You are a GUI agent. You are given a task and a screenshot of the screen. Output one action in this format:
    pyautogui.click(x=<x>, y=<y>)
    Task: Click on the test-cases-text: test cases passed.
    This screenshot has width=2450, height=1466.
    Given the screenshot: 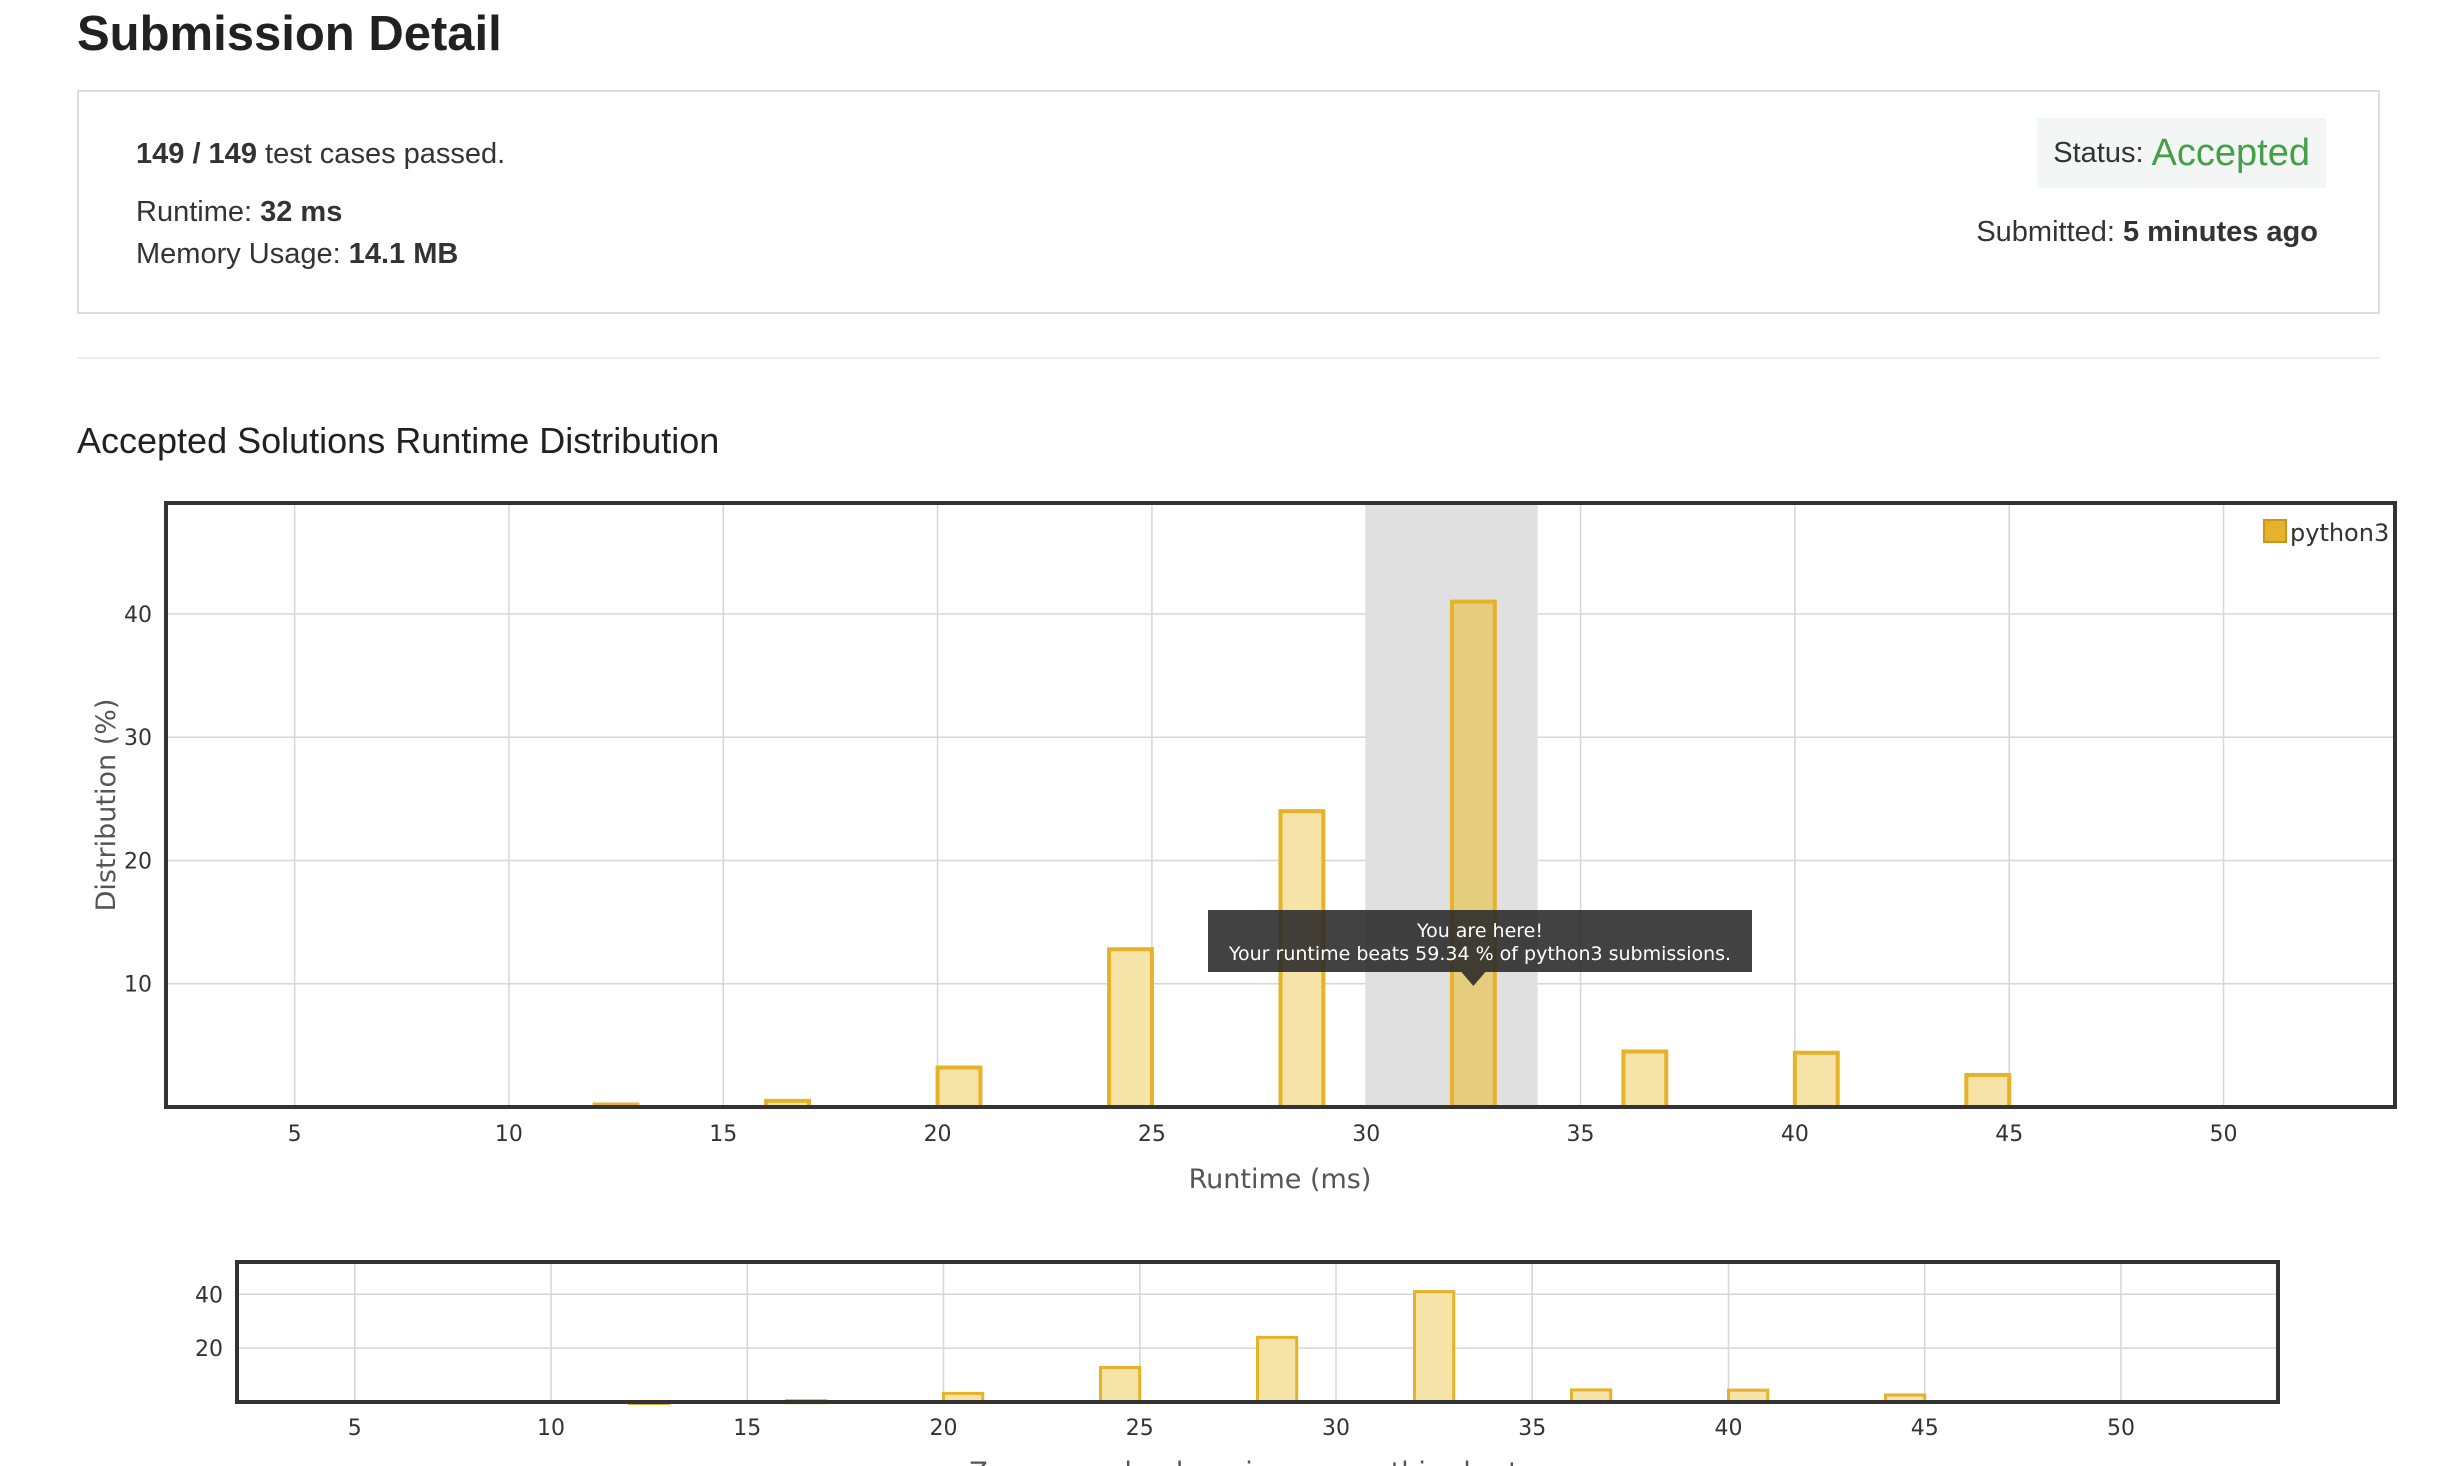 What is the action you would take?
    pyautogui.click(x=381, y=154)
    